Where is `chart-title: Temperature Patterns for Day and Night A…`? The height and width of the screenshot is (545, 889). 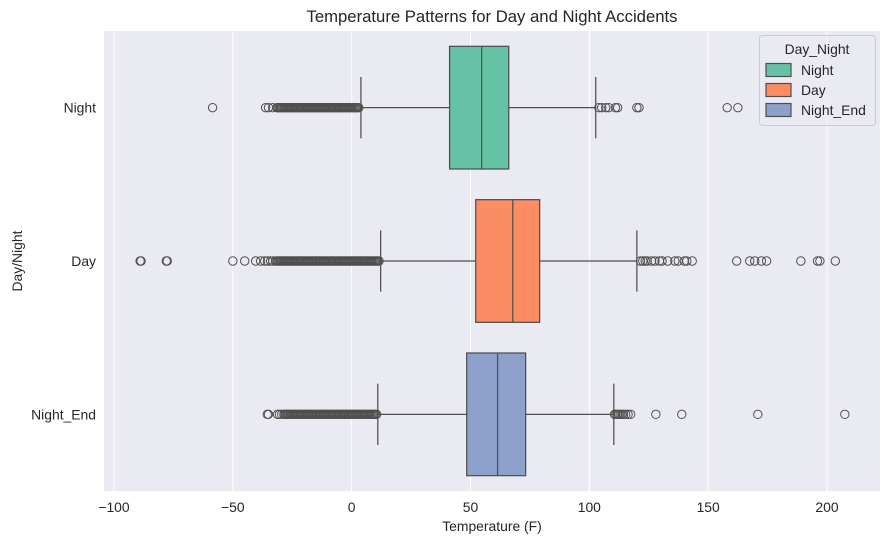 chart-title: Temperature Patterns for Day and Night A… is located at coordinates (491, 16).